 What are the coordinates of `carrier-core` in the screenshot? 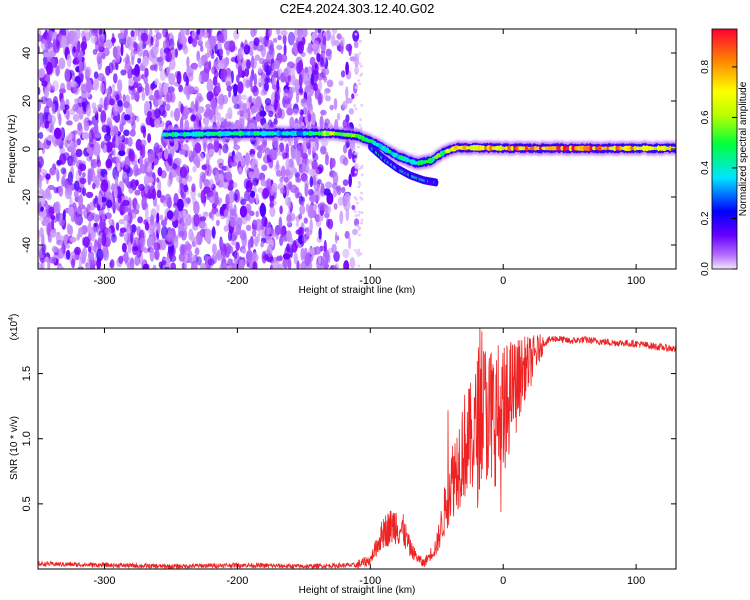 It's located at (418, 157).